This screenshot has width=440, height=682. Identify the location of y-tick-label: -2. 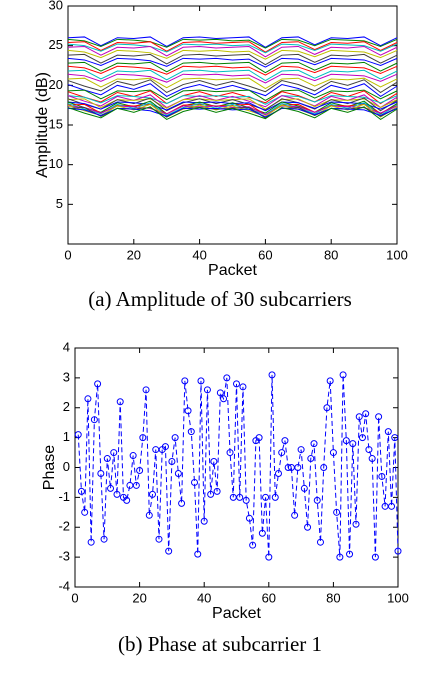
(64, 526).